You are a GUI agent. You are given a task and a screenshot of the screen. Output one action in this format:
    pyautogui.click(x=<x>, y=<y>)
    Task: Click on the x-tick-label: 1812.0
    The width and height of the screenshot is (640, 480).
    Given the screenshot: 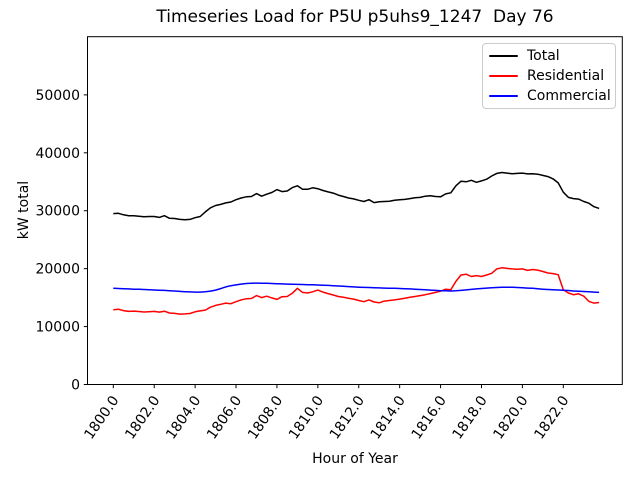 What is the action you would take?
    pyautogui.click(x=347, y=417)
    